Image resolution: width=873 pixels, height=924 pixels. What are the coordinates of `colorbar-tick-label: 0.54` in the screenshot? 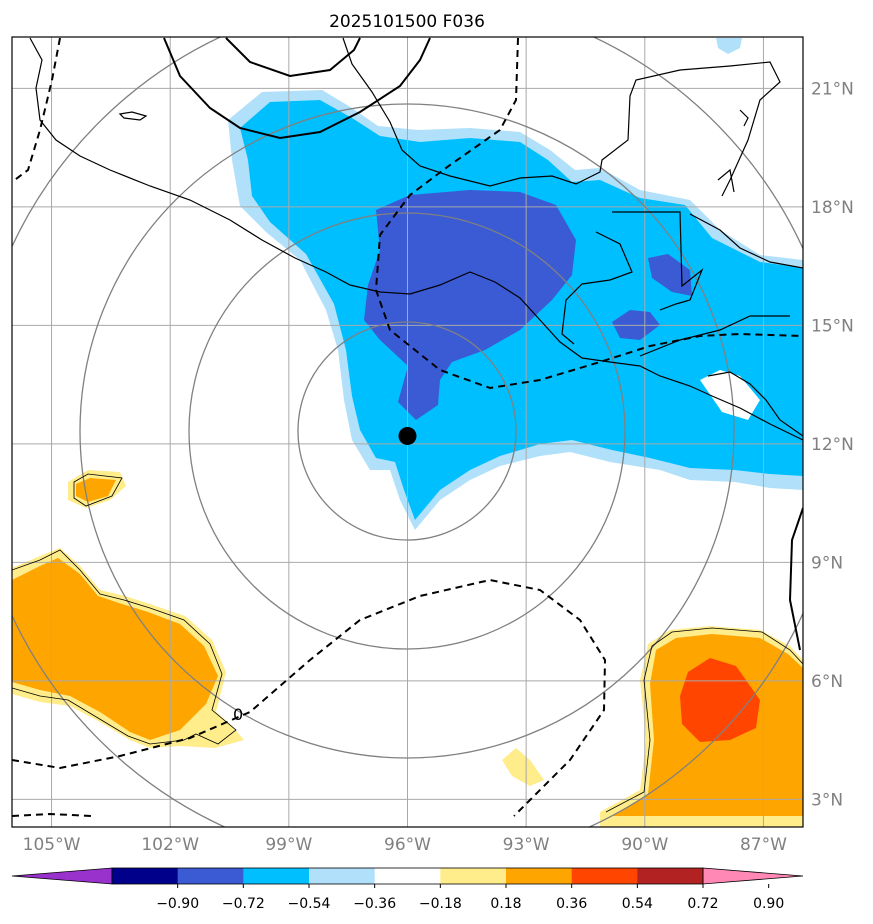 It's located at (637, 904).